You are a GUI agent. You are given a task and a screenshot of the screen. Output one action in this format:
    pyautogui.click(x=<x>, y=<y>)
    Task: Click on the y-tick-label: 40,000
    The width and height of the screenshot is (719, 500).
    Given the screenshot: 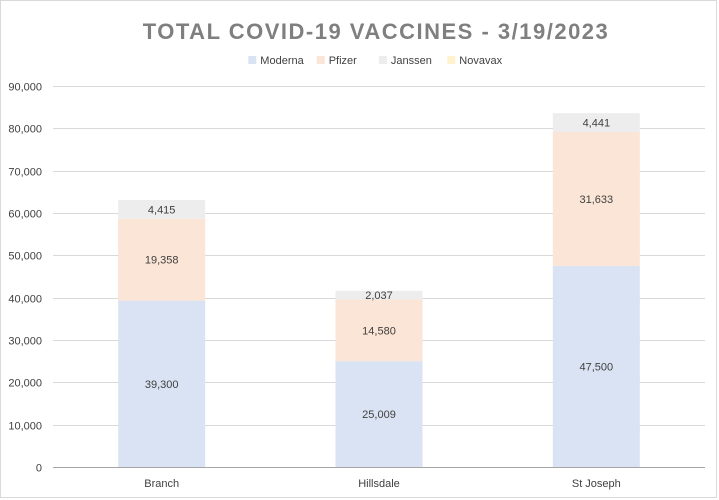 What is the action you would take?
    pyautogui.click(x=25, y=300)
    